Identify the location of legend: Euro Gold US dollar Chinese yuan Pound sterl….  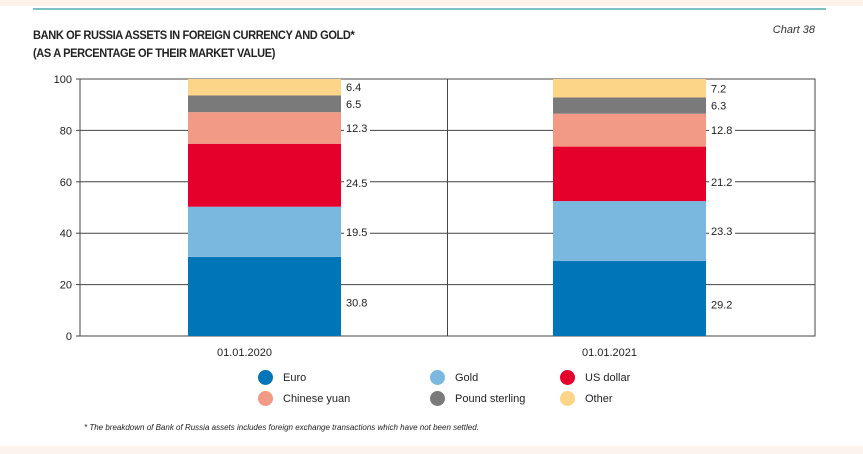
(469, 388).